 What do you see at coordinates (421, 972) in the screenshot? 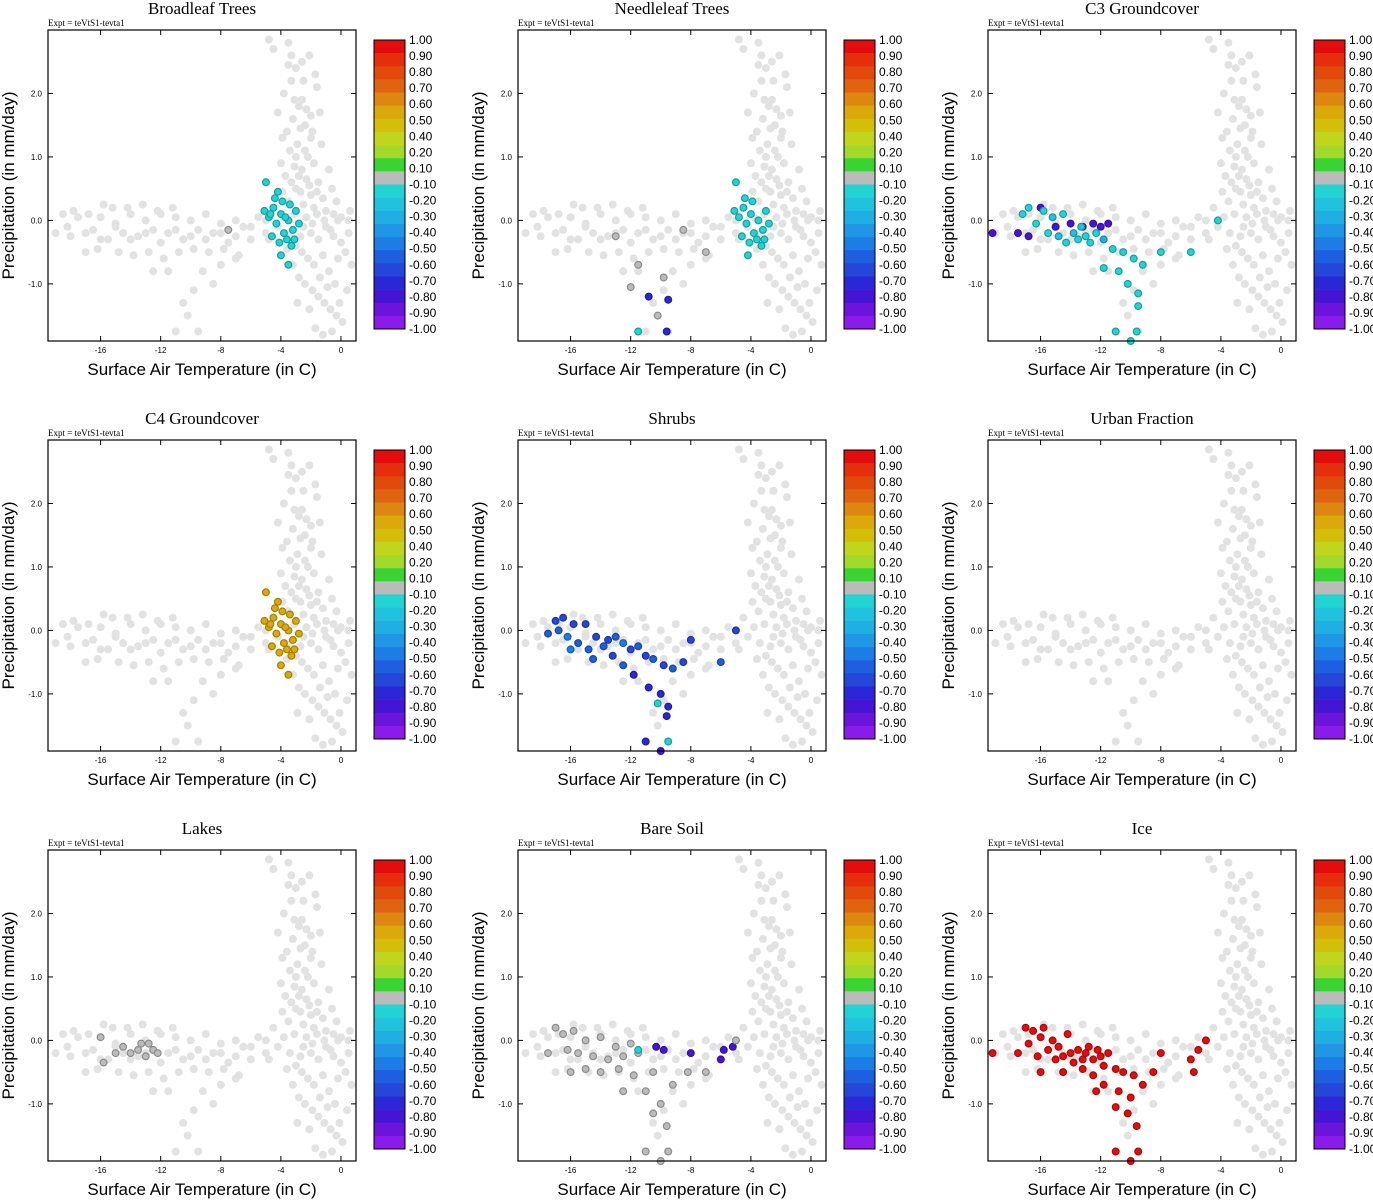
I see `colorbar-label: 0.20` at bounding box center [421, 972].